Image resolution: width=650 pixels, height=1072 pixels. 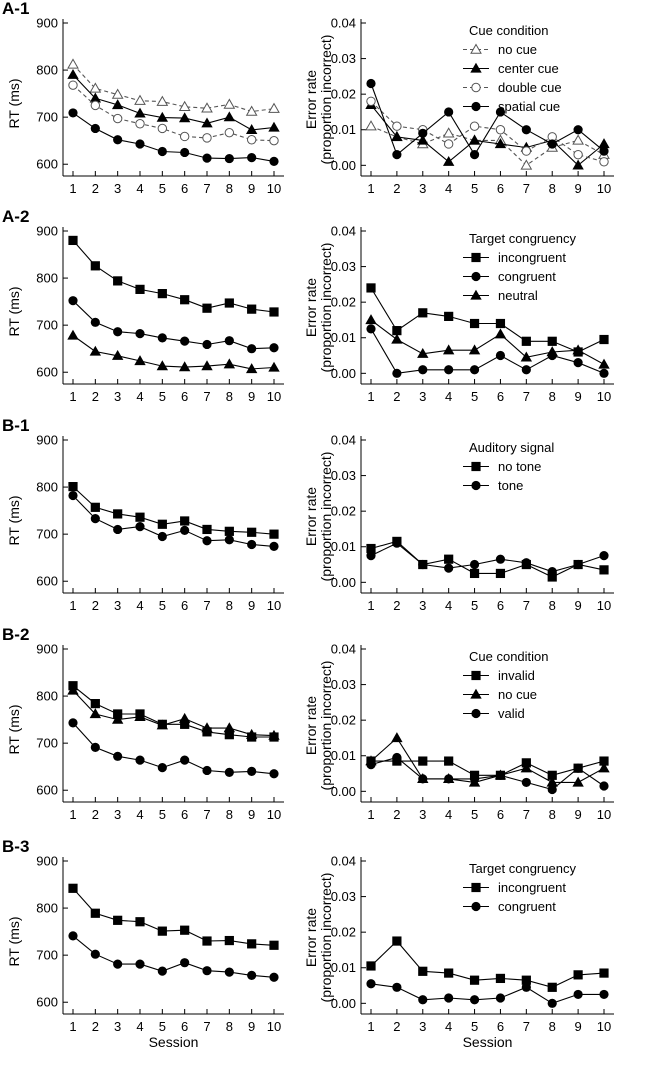 What do you see at coordinates (422, 1026) in the screenshot?
I see `x-tick-label: 3` at bounding box center [422, 1026].